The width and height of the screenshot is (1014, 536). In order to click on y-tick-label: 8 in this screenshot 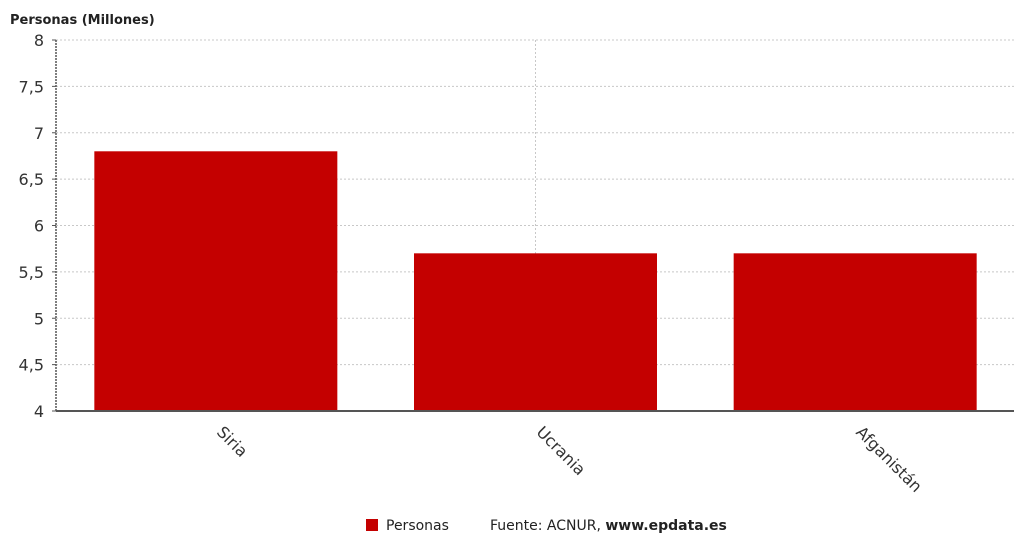, I will do `click(39, 40)`.